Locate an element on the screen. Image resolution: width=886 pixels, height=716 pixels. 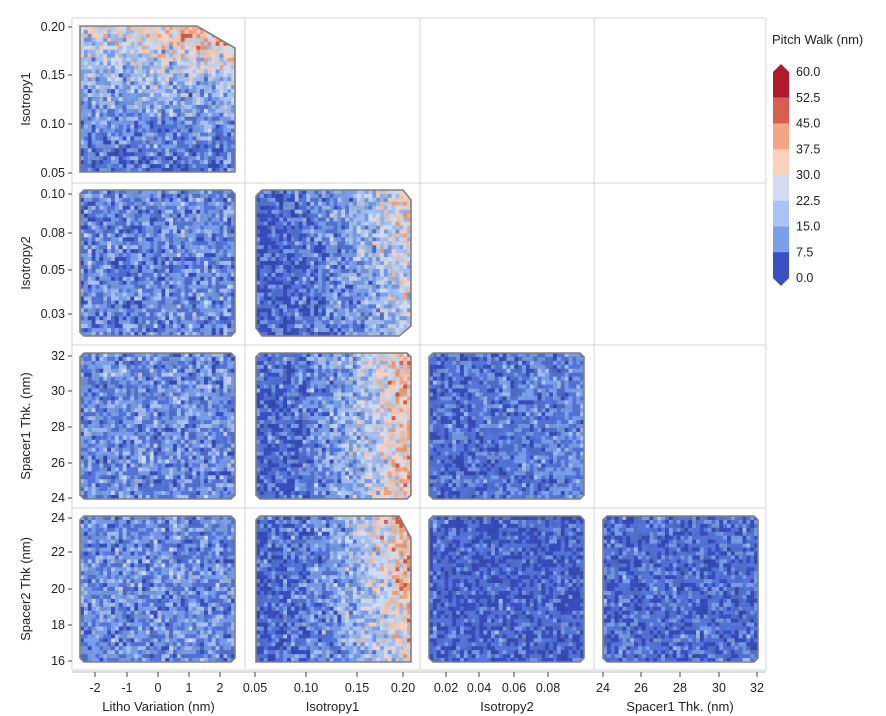
legend-label-1: 52.5 is located at coordinates (808, 98).